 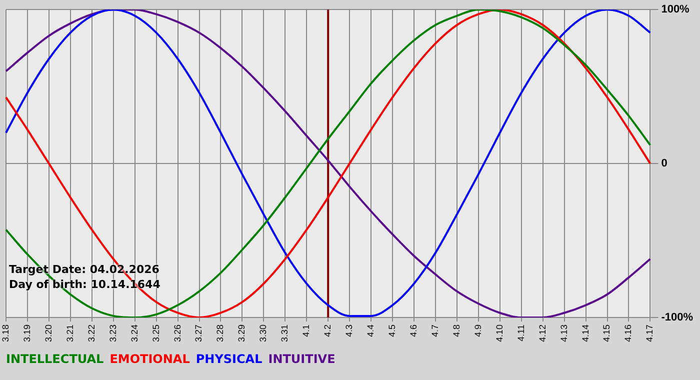 What do you see at coordinates (241, 333) in the screenshot?
I see `x-tick-label: 3.29` at bounding box center [241, 333].